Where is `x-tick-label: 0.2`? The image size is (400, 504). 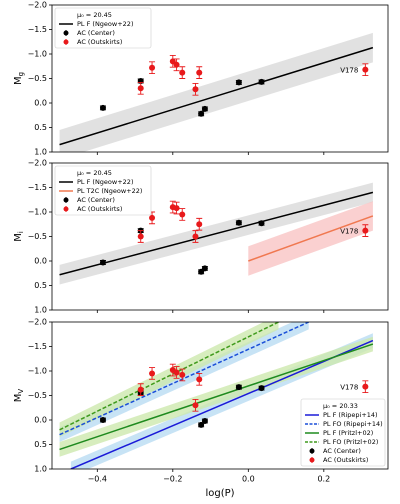
x-tick-label: 0.2 is located at coordinates (323, 479).